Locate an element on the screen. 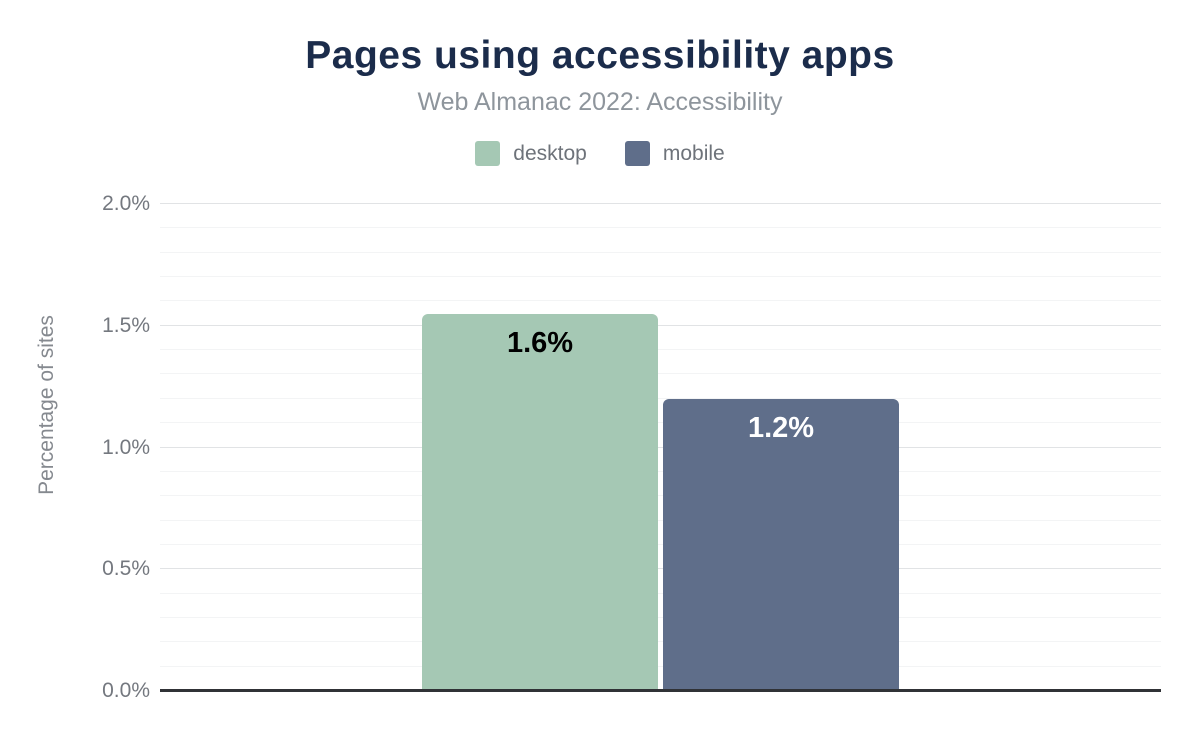 The width and height of the screenshot is (1200, 742). legend: desktop mobile is located at coordinates (600, 153).